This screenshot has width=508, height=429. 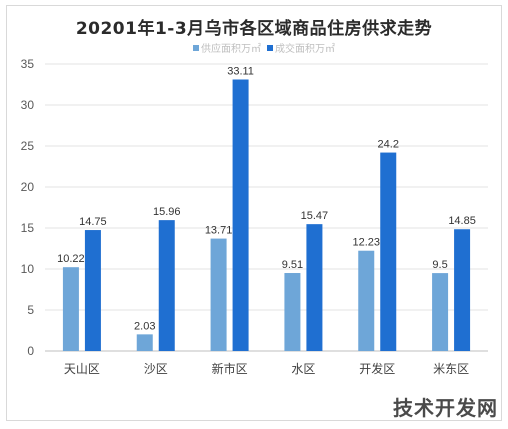 I want to click on data-label: 33.11, so click(x=240, y=71).